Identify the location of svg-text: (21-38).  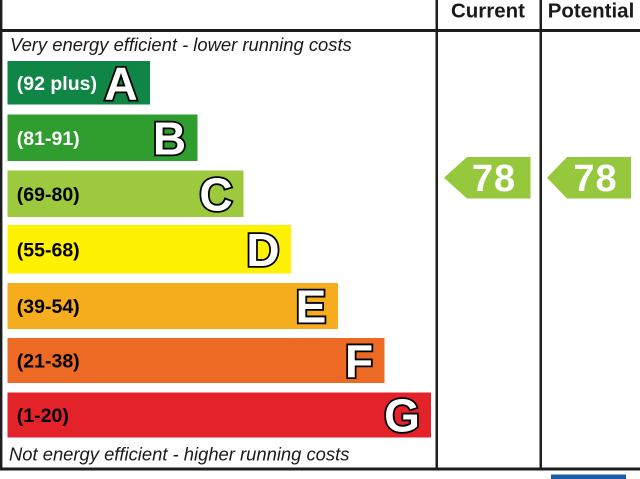
(48, 362).